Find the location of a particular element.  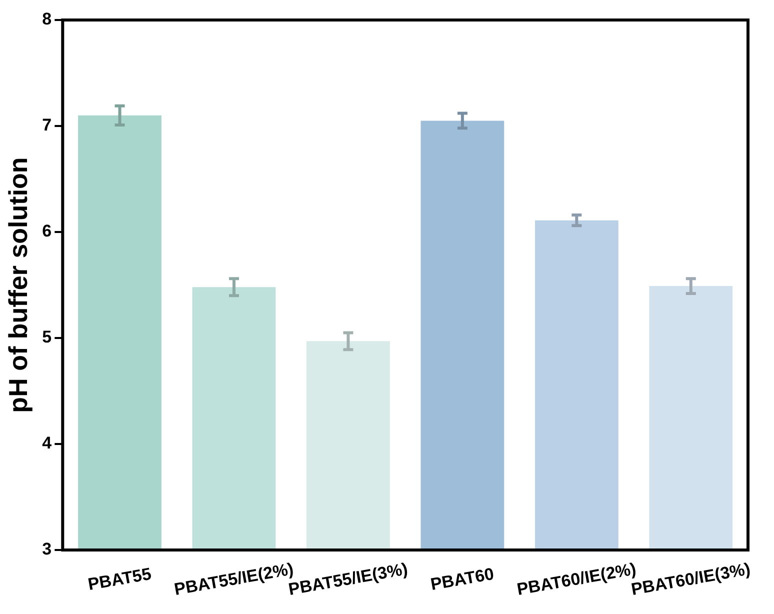

y-axis-title: pH of buffer solution is located at coordinates (17, 285).